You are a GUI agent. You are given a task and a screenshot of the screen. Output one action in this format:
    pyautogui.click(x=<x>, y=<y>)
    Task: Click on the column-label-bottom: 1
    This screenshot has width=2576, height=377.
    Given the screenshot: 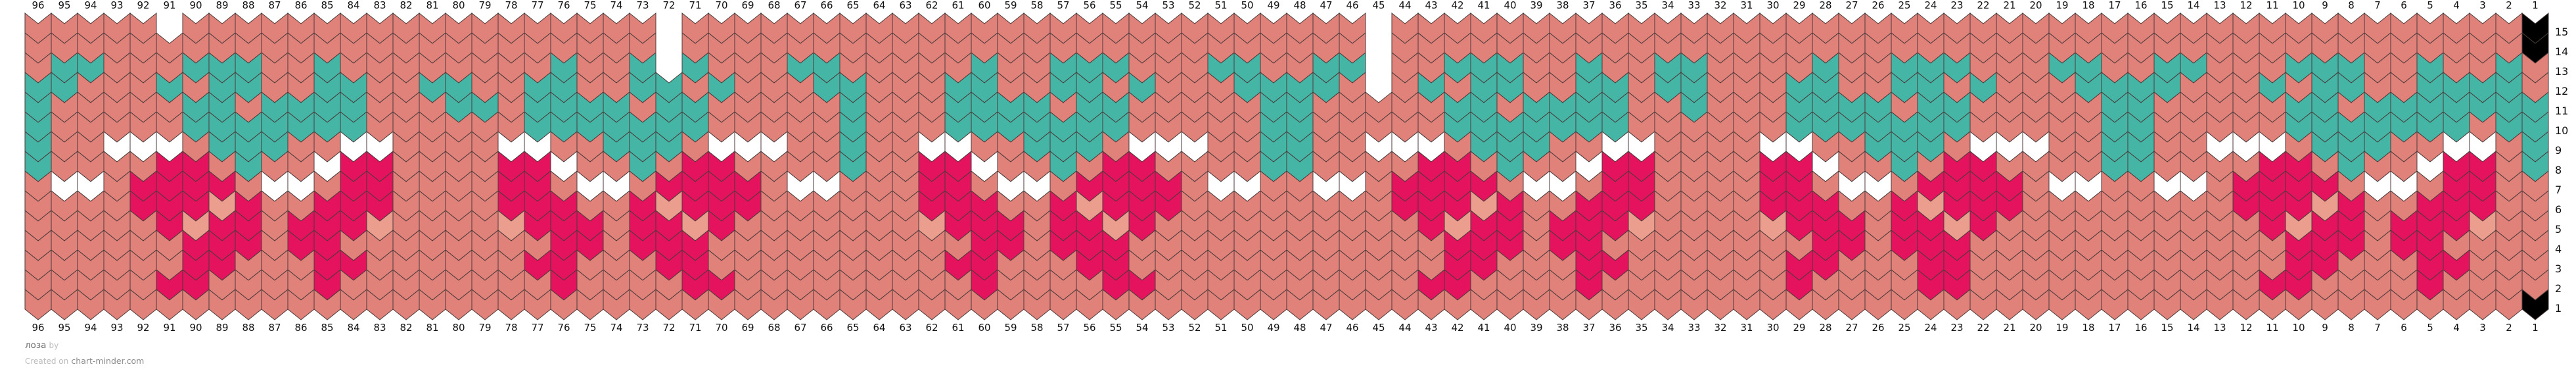 What is the action you would take?
    pyautogui.click(x=2535, y=328)
    